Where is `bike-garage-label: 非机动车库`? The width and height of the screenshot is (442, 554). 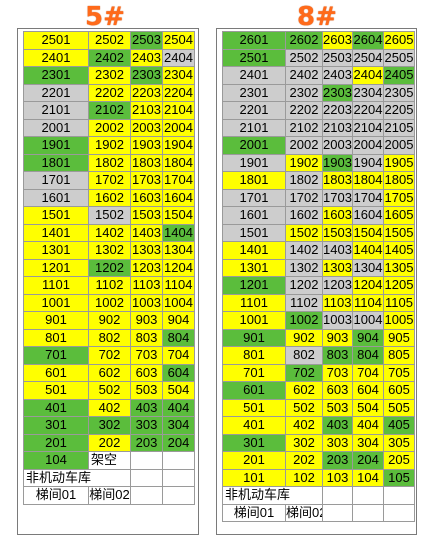
bike-garage-label: 非机动车库 is located at coordinates (77, 477).